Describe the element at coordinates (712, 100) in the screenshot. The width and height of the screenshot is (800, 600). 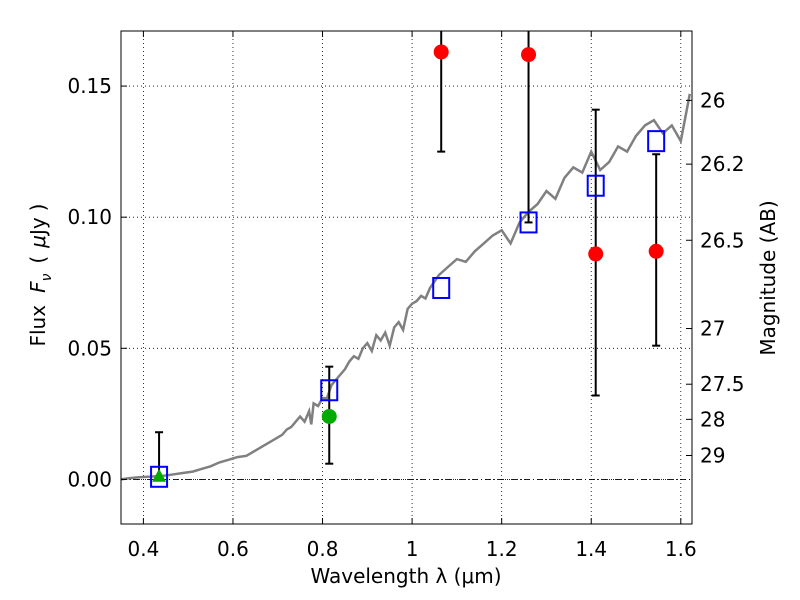
I see `magnitude-tick-label: 26` at that location.